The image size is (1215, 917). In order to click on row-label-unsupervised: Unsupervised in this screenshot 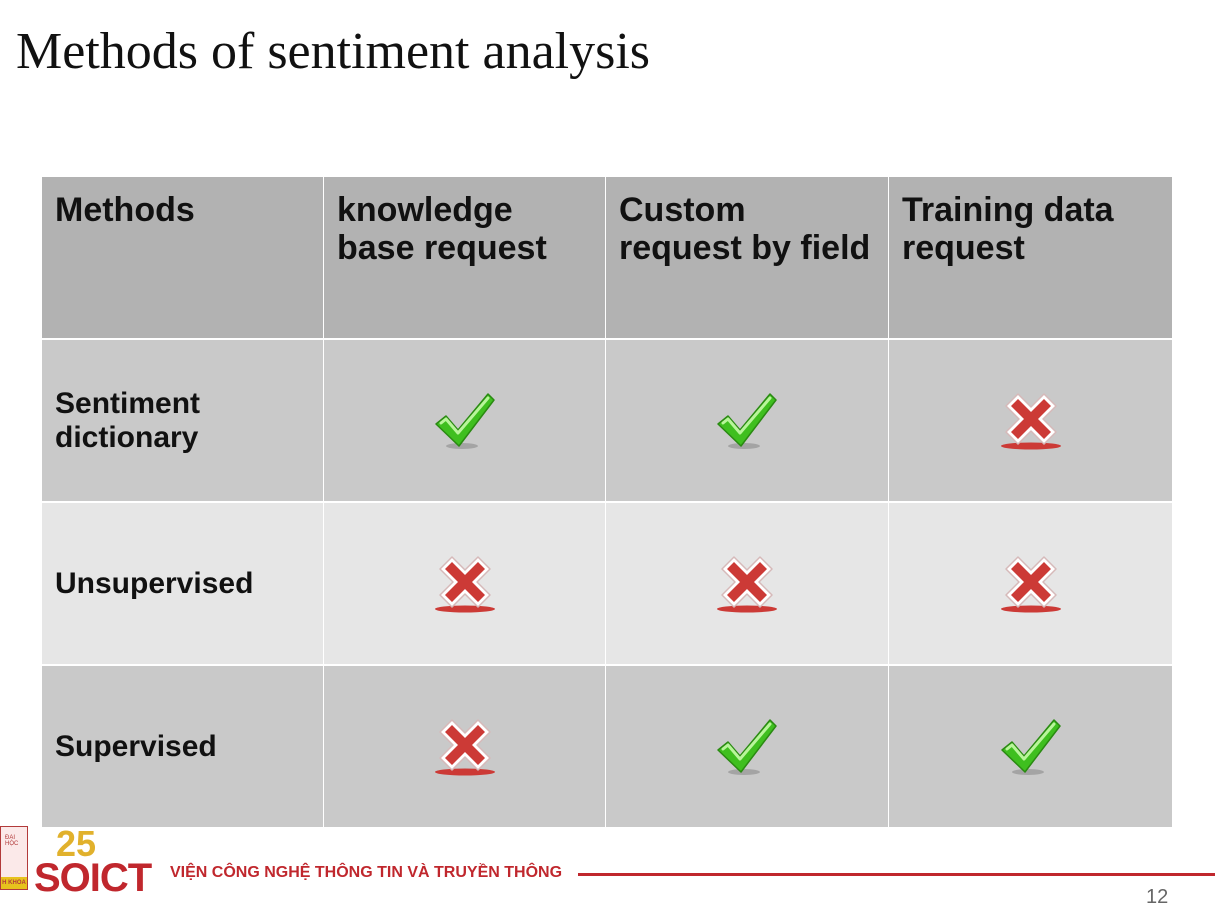, I will do `click(183, 584)`.